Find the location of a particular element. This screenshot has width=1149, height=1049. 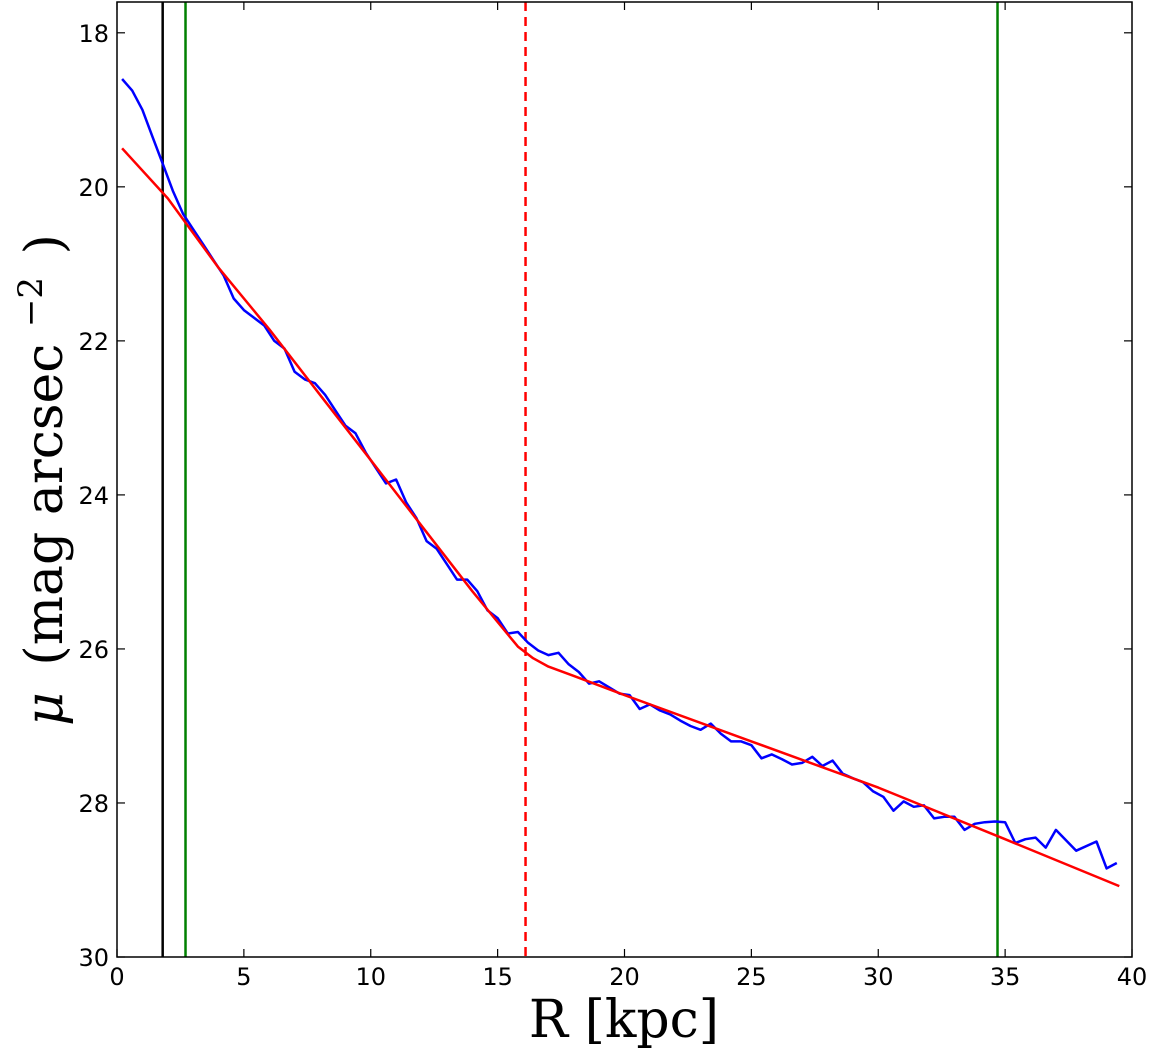

y-tick-label: 28 is located at coordinates (93, 804).